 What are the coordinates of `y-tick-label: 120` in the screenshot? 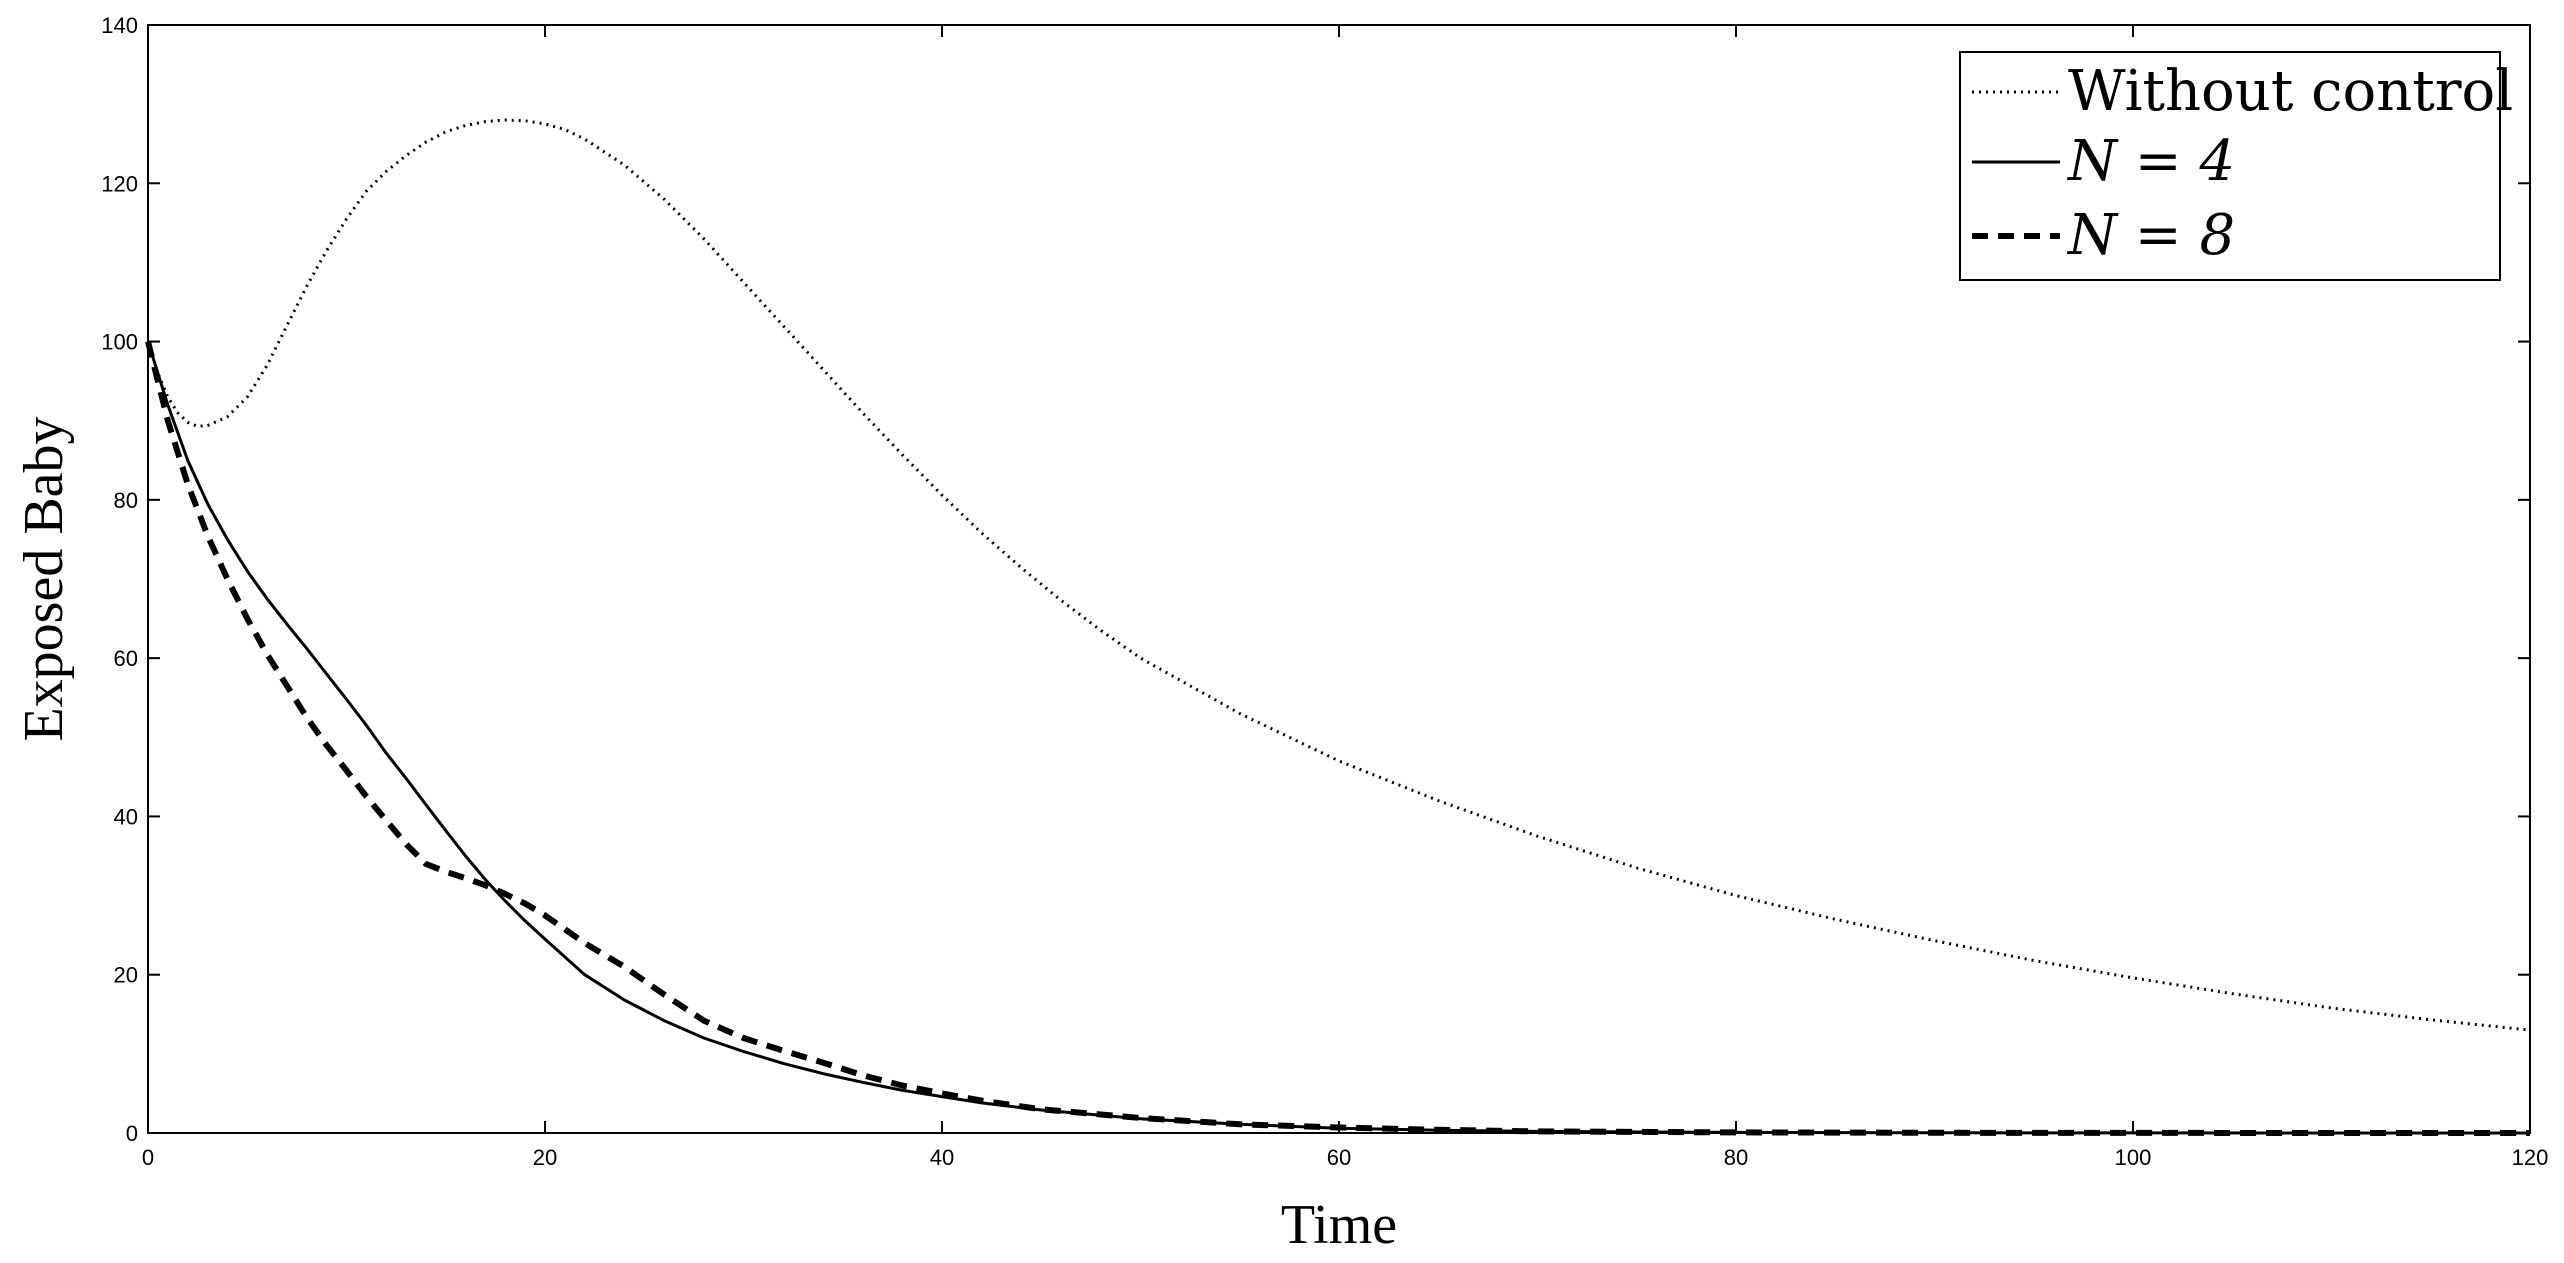 It's located at (119, 183).